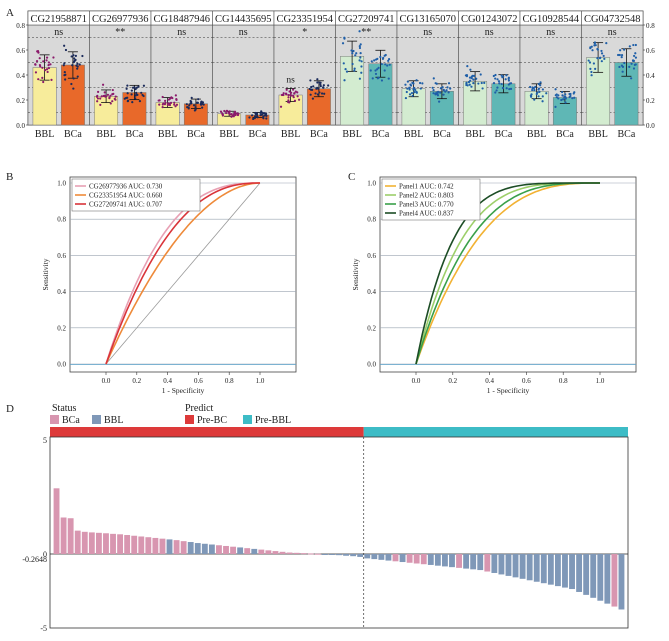 The image size is (669, 641). Describe the element at coordinates (452, 381) in the screenshot. I see `x-tick: 0.2` at that location.